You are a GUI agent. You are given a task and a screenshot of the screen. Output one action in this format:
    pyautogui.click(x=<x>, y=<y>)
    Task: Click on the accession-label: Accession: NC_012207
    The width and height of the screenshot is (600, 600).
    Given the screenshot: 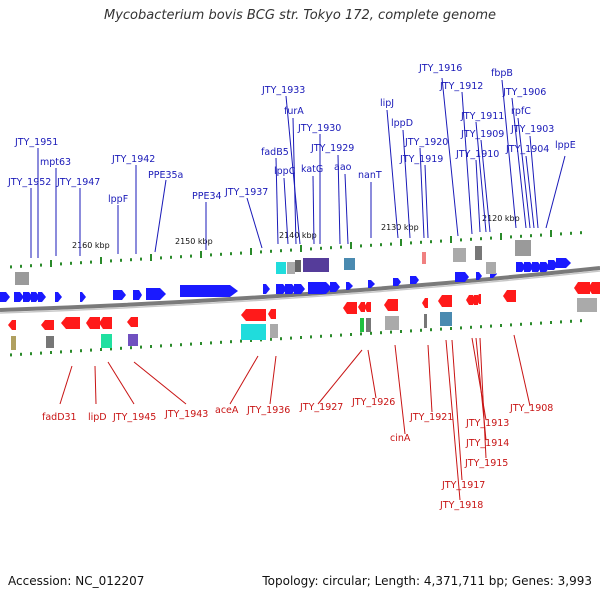 What is the action you would take?
    pyautogui.click(x=76, y=581)
    